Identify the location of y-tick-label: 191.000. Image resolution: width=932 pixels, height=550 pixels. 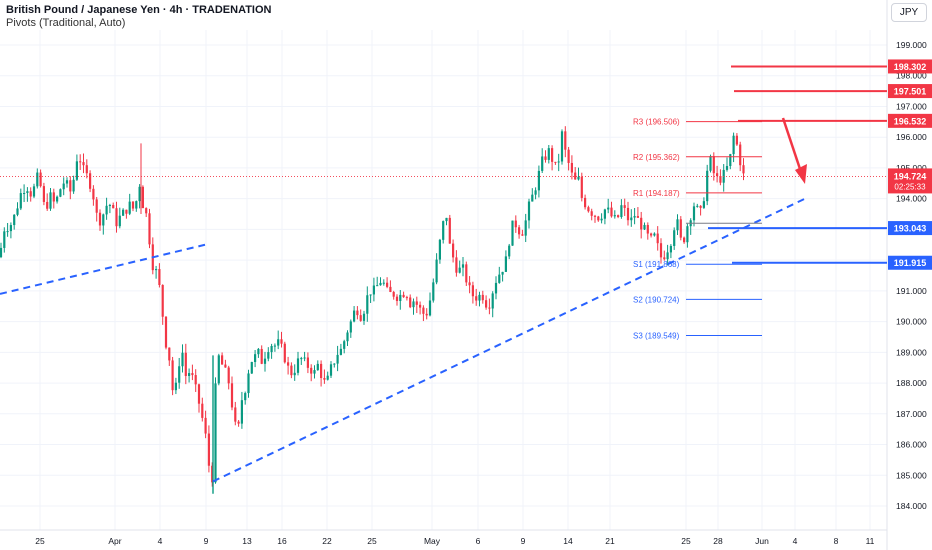
(911, 291).